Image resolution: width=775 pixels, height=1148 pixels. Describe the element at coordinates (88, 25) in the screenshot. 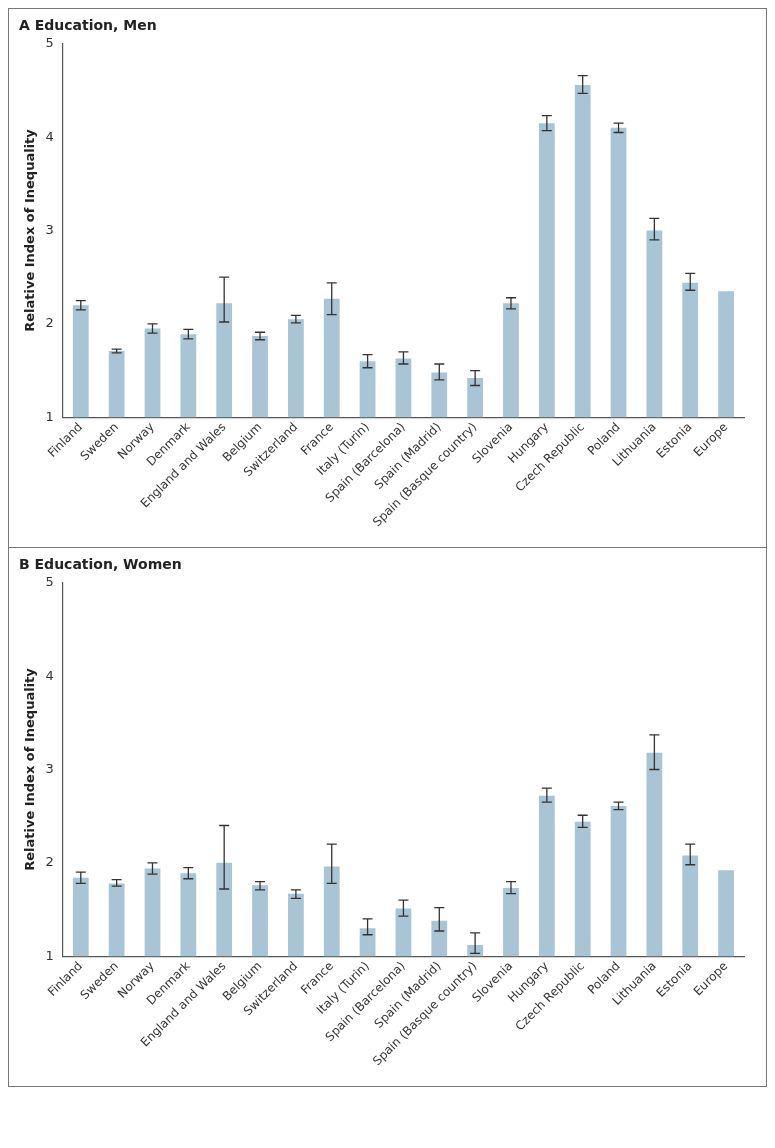

I see `chart-title: A Education, Men` at that location.